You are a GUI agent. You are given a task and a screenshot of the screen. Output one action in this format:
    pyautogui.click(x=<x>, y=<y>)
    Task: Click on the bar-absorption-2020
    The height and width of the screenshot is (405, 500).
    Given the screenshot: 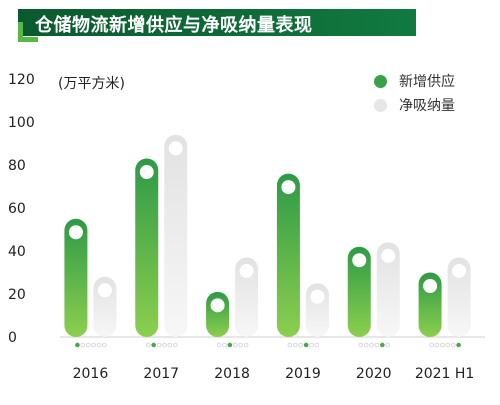 What is the action you would take?
    pyautogui.click(x=388, y=289)
    